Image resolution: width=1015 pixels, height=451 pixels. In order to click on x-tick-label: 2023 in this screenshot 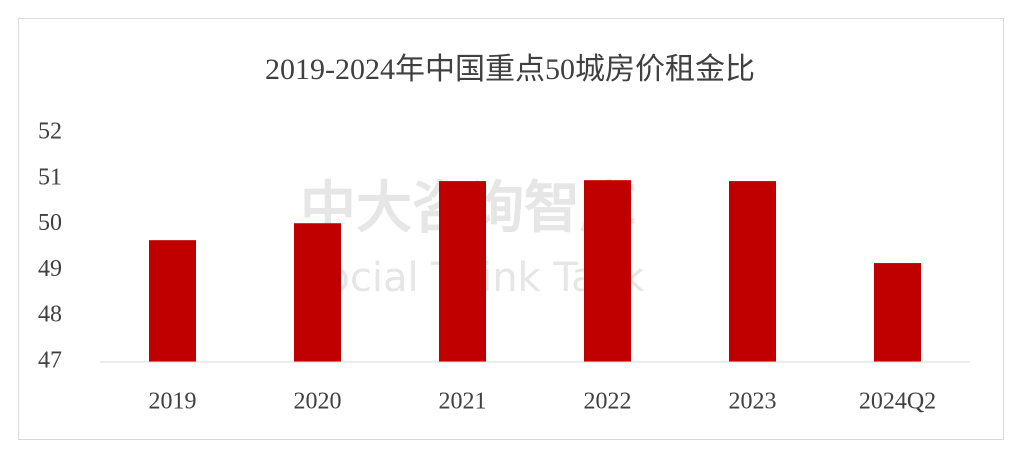, I will do `click(753, 402)`.